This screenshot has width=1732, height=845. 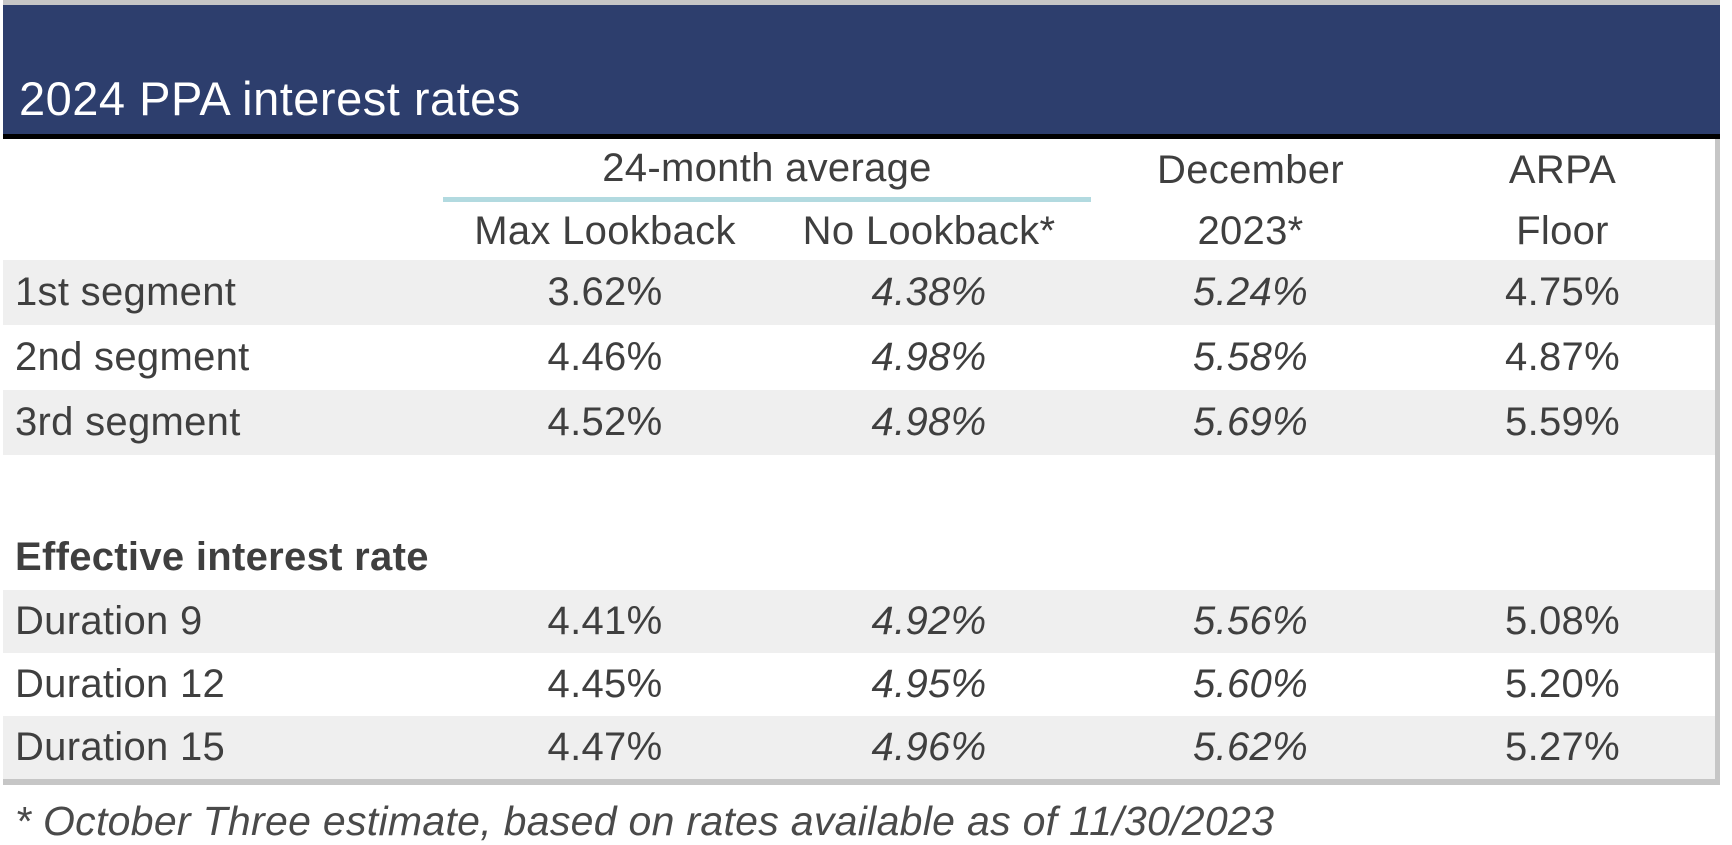 What do you see at coordinates (605, 422) in the screenshot?
I see `value-max-lookback: 4.52%` at bounding box center [605, 422].